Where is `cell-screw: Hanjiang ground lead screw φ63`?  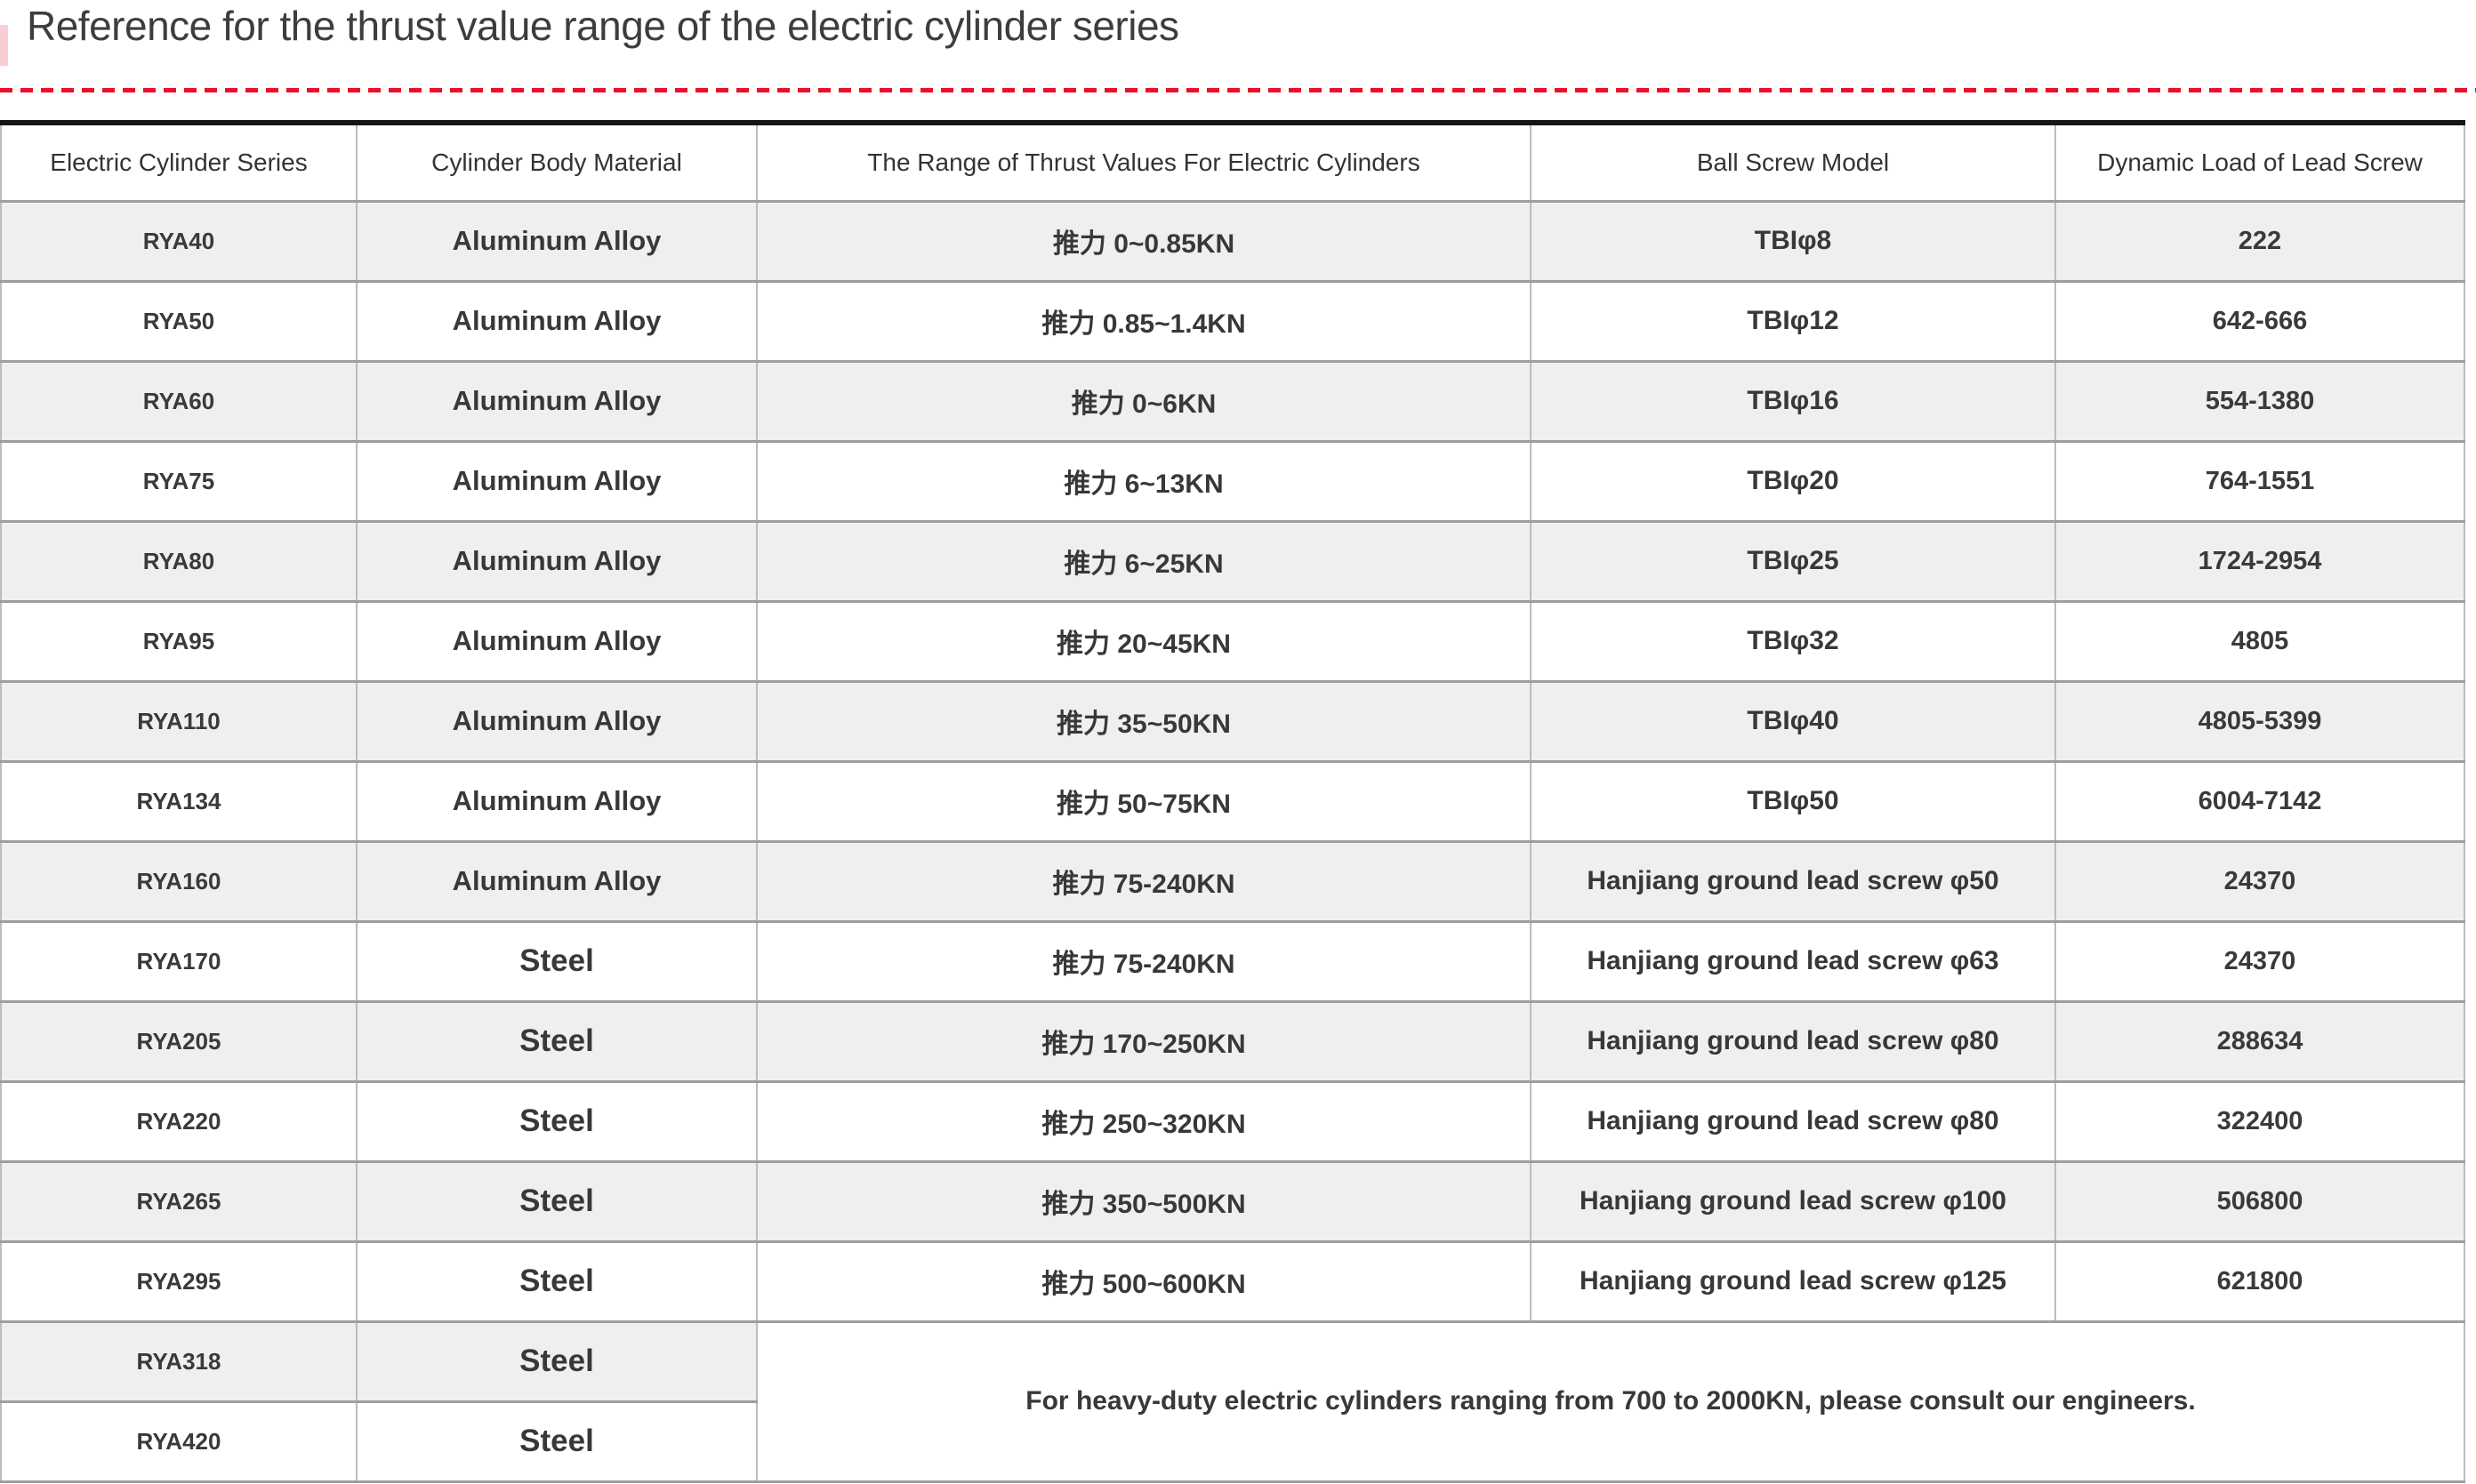 cell-screw: Hanjiang ground lead screw φ63 is located at coordinates (1793, 961).